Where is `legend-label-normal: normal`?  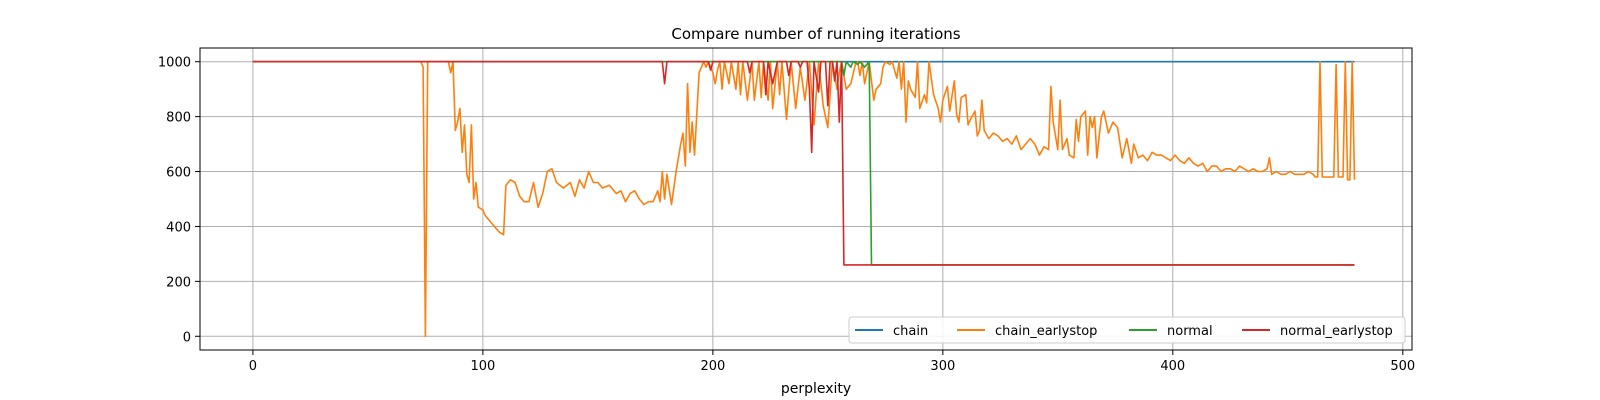 legend-label-normal: normal is located at coordinates (1190, 331).